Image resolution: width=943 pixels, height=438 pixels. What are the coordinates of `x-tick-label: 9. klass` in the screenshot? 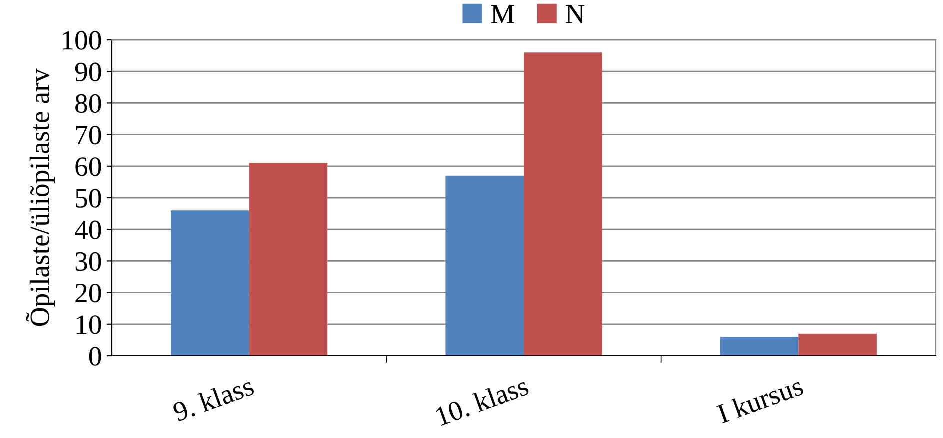 It's located at (214, 399).